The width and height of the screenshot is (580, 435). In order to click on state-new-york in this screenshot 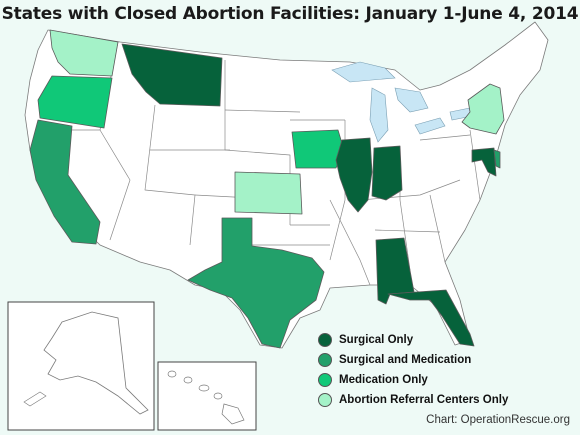, I will do `click(483, 109)`.